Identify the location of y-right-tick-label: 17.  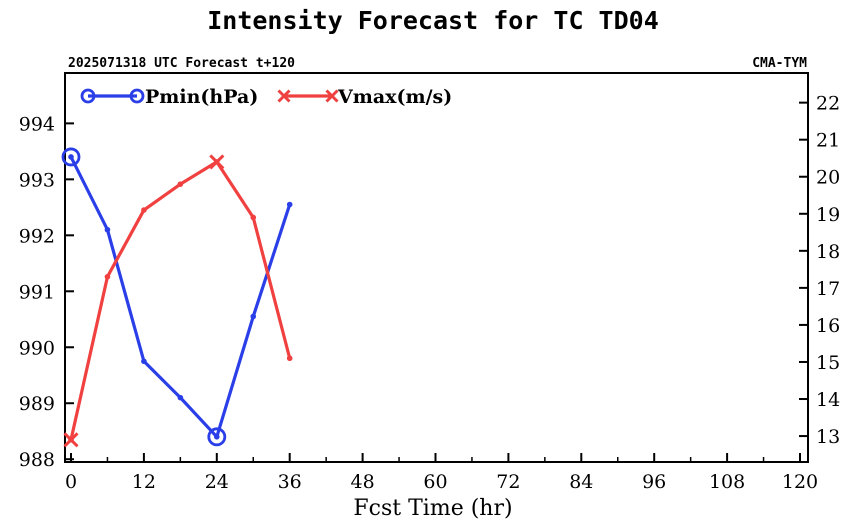
(828, 289).